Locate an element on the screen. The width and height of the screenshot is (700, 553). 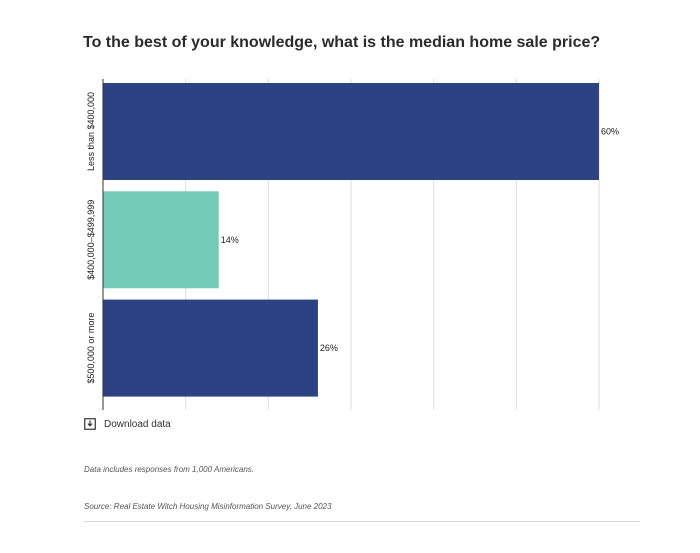
download-data-button: Download data is located at coordinates (127, 424).